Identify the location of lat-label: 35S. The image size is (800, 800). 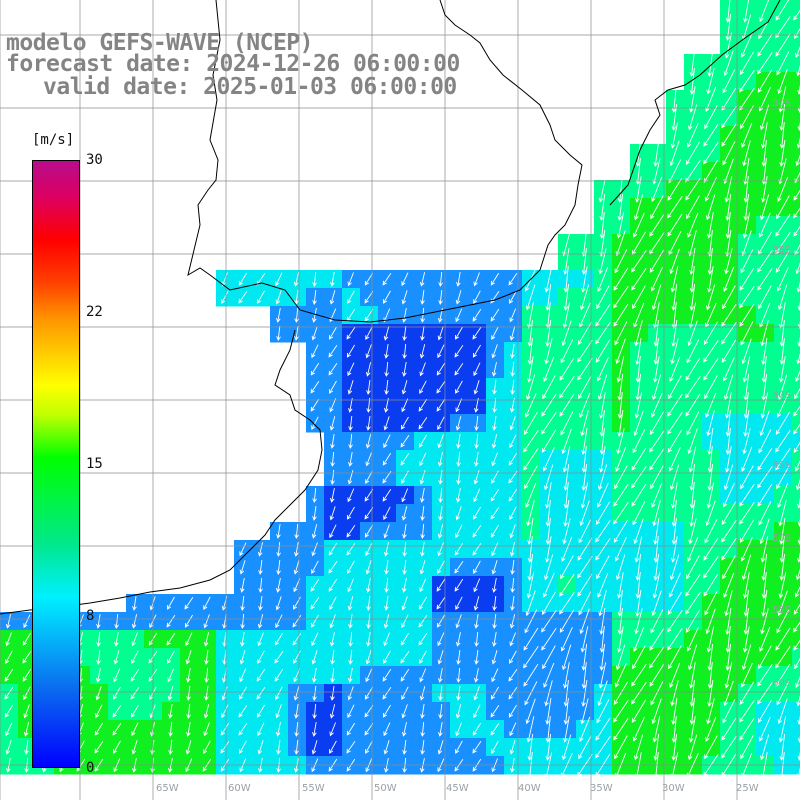
(782, 250).